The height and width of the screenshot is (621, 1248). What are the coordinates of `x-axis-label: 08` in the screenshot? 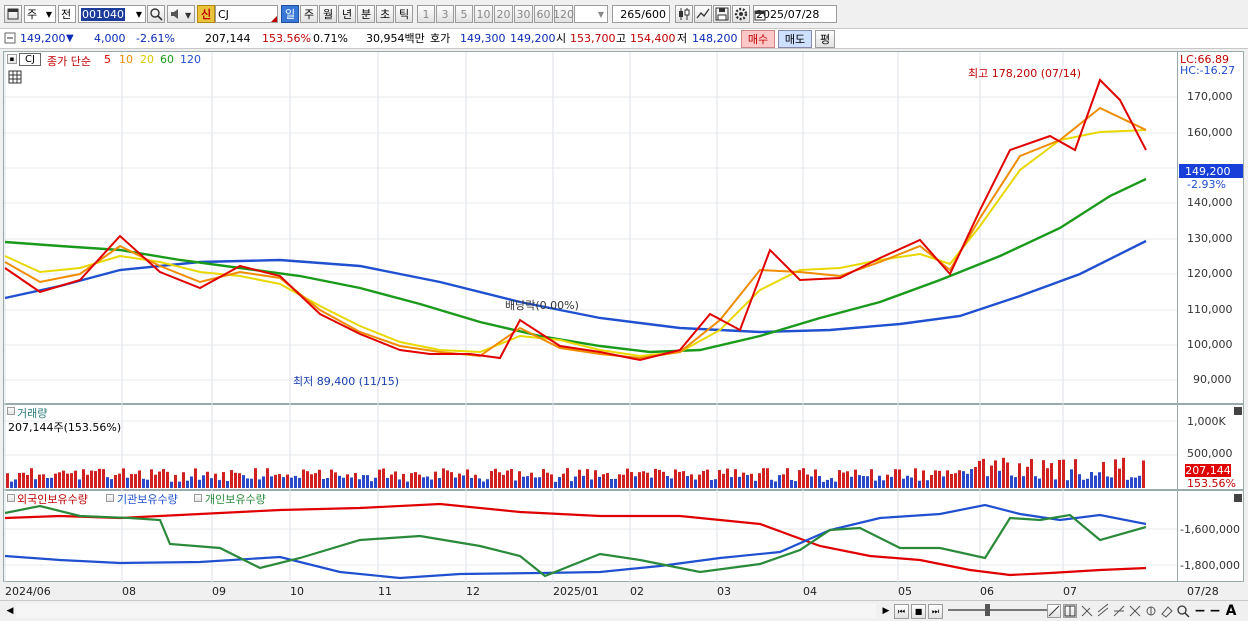 It's located at (129, 591).